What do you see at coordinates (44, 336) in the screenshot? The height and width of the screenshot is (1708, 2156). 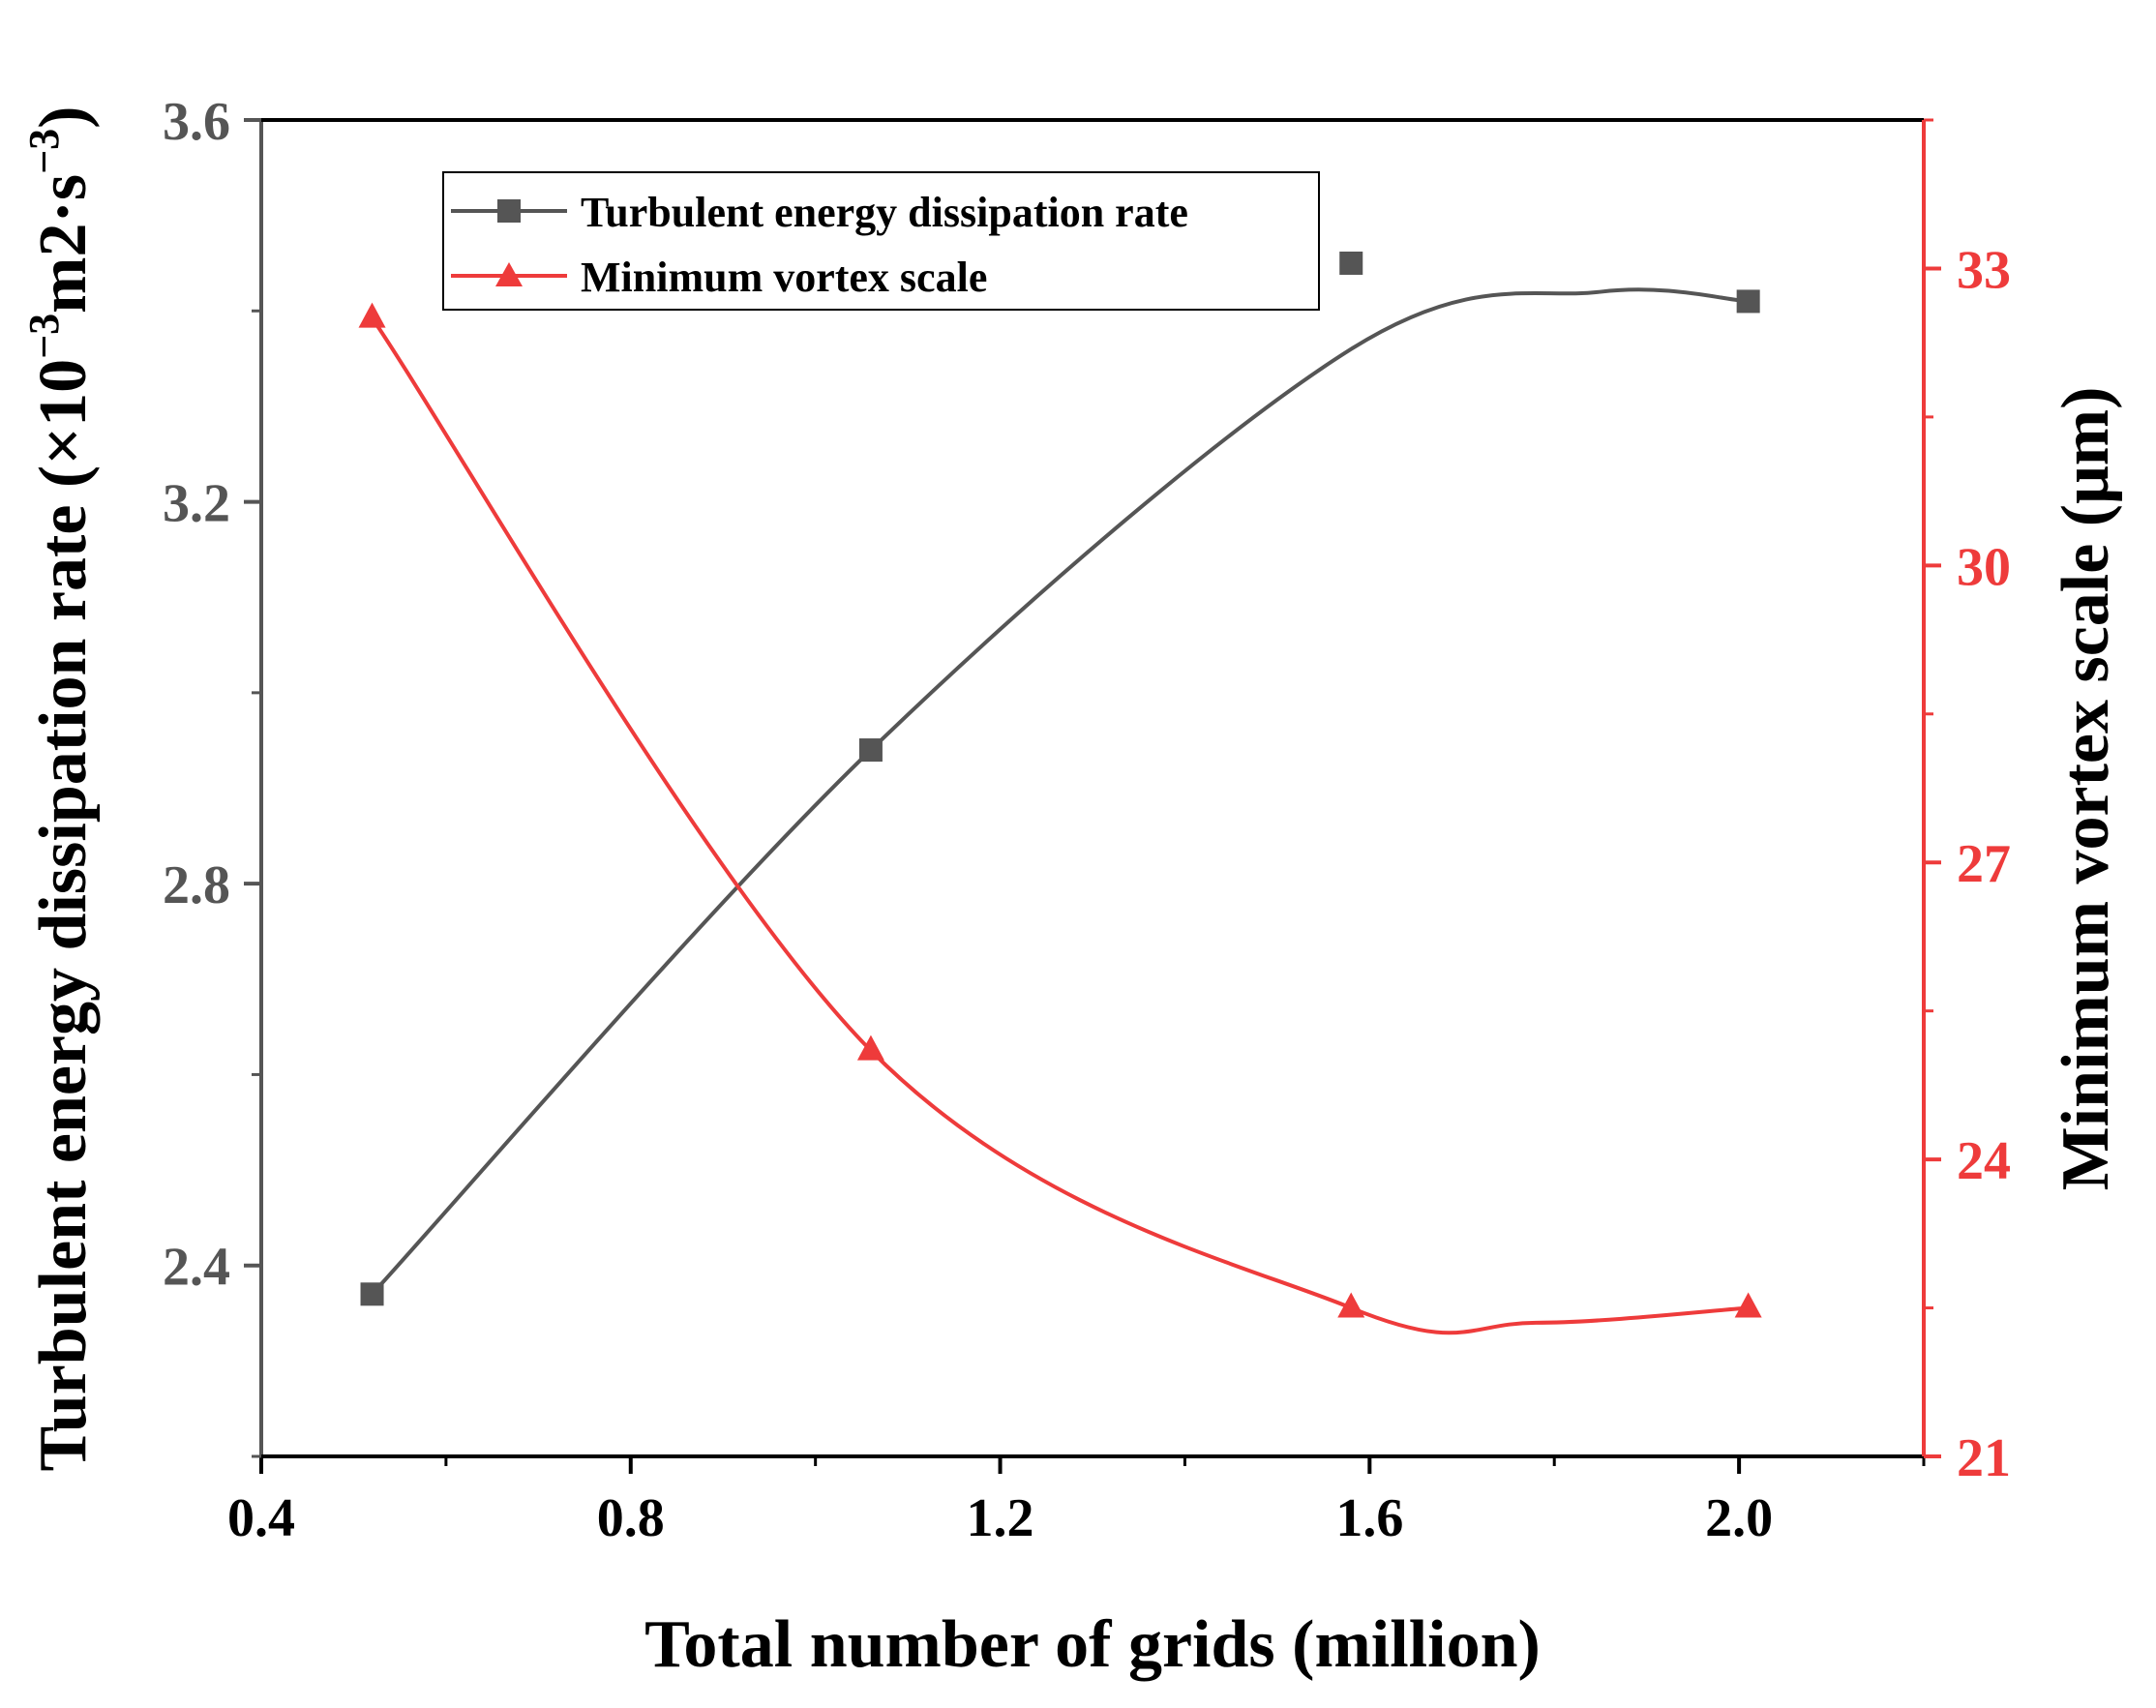 I see `left-axis-title-exp1: −3` at bounding box center [44, 336].